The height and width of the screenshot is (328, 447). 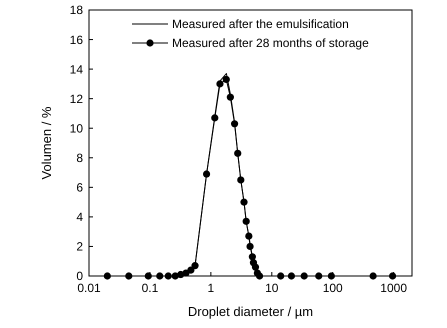 I want to click on y-tick-label: 18, so click(x=77, y=10).